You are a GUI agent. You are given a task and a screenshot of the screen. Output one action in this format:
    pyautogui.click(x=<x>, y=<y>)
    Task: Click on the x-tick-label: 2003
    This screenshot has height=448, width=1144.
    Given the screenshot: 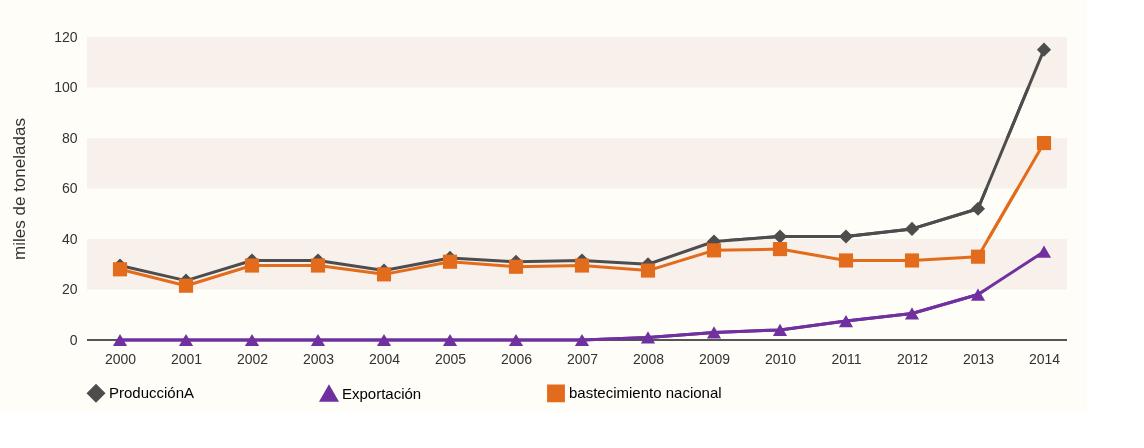 What is the action you would take?
    pyautogui.click(x=318, y=358)
    